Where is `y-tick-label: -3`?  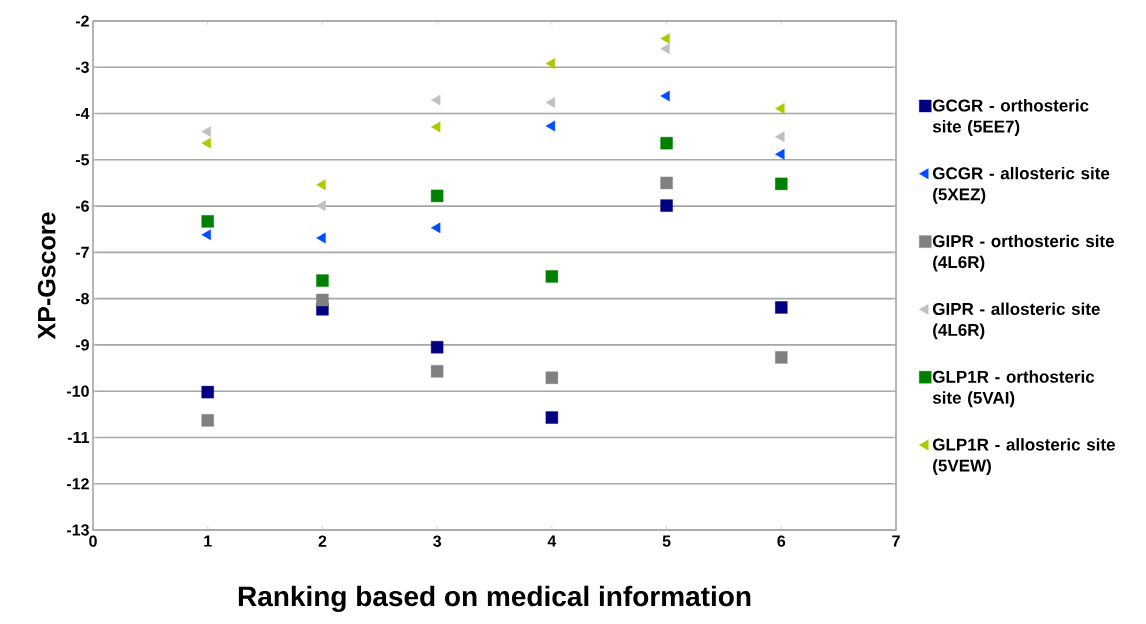 y-tick-label: -3 is located at coordinates (82, 67).